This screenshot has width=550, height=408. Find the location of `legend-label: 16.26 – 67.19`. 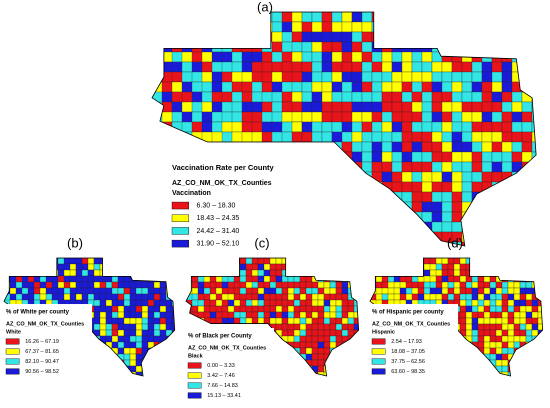

legend-label: 16.26 – 67.19 is located at coordinates (42, 342).